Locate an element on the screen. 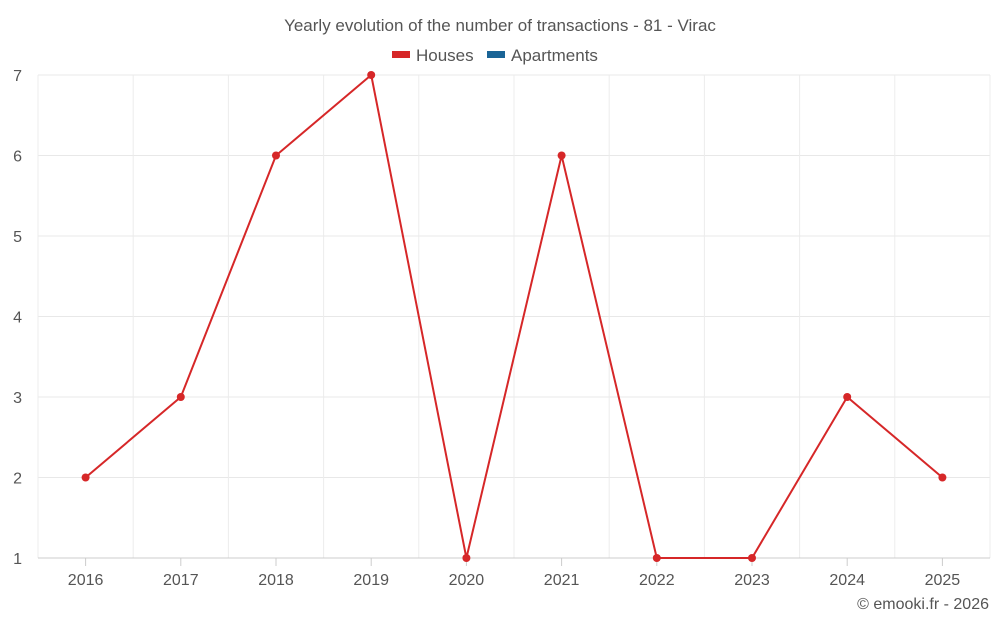 This screenshot has height=625, width=1000. x-tick-label: 2024 is located at coordinates (847, 580).